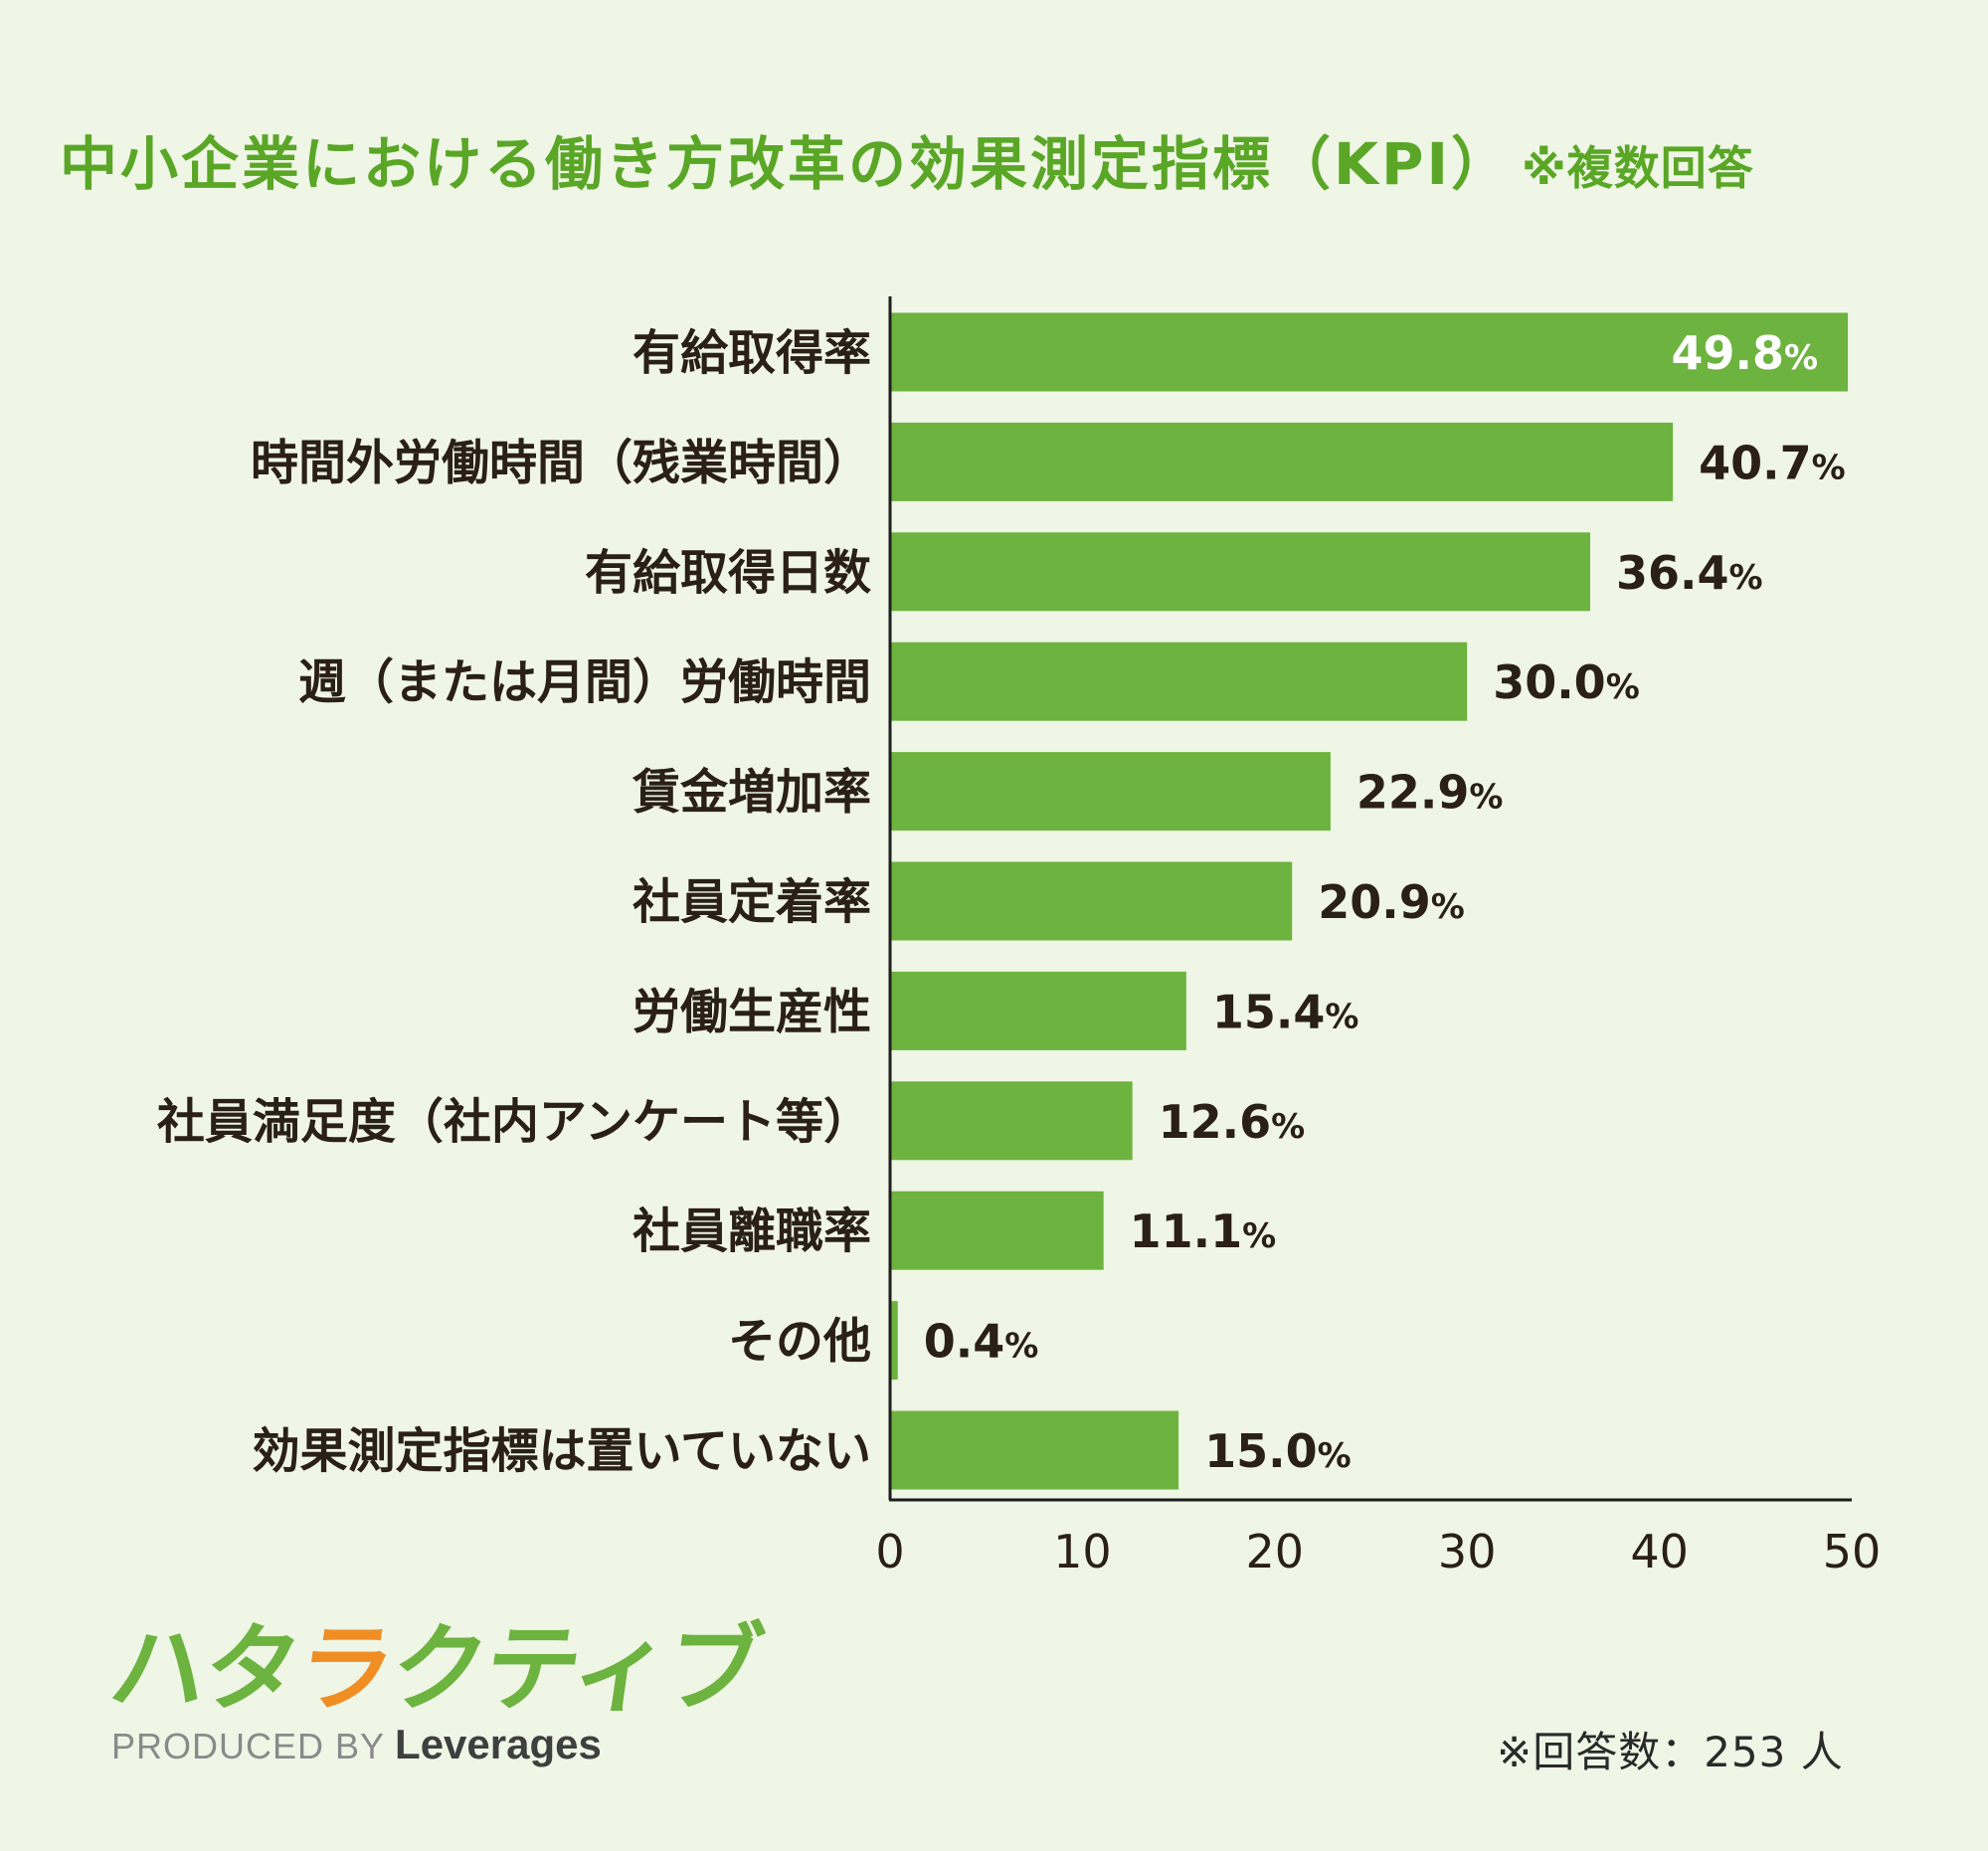 The height and width of the screenshot is (1851, 1988). I want to click on value-label: 30.0%, so click(1566, 682).